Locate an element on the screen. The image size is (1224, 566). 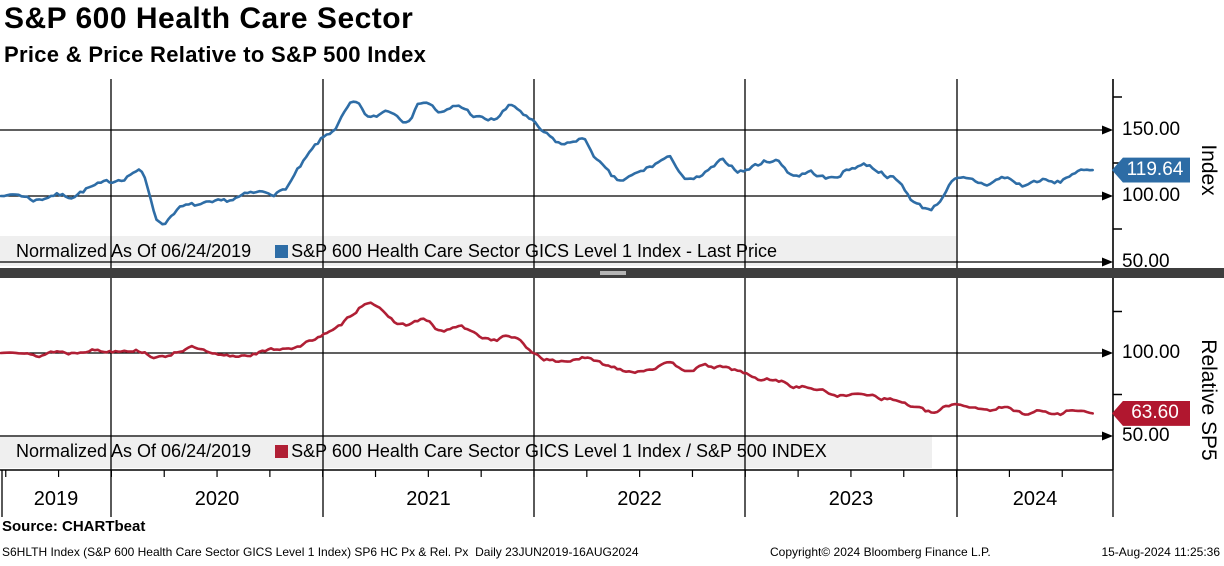
xtick-year-label: 2019 is located at coordinates (56, 499).